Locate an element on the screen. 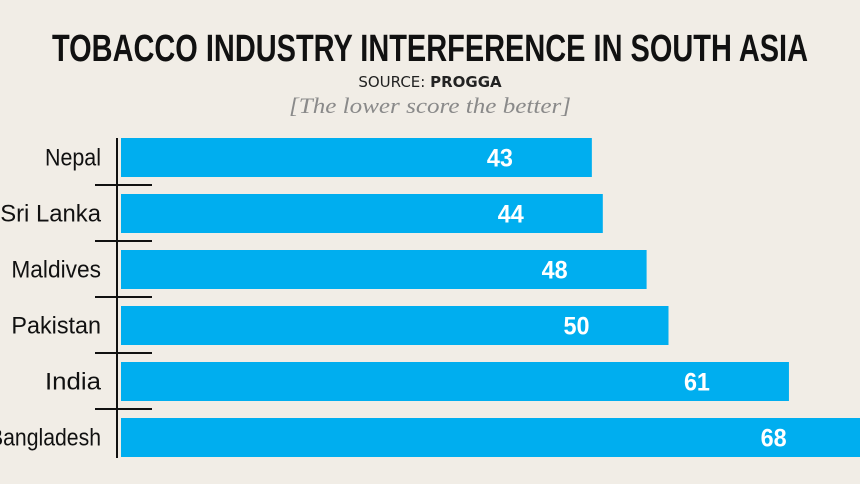 This screenshot has width=860, height=484. bar-nepal is located at coordinates (356, 157).